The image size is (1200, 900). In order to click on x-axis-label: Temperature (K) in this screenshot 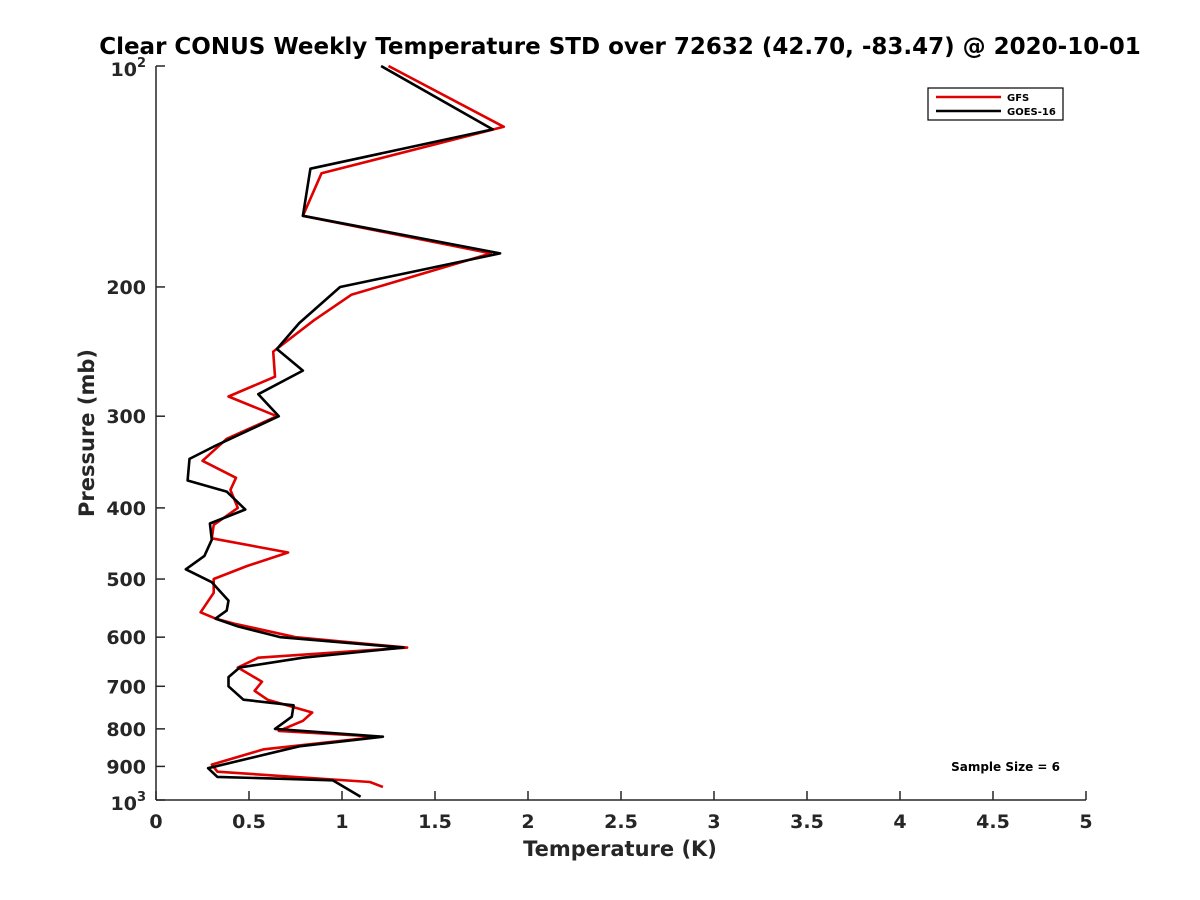, I will do `click(620, 849)`.